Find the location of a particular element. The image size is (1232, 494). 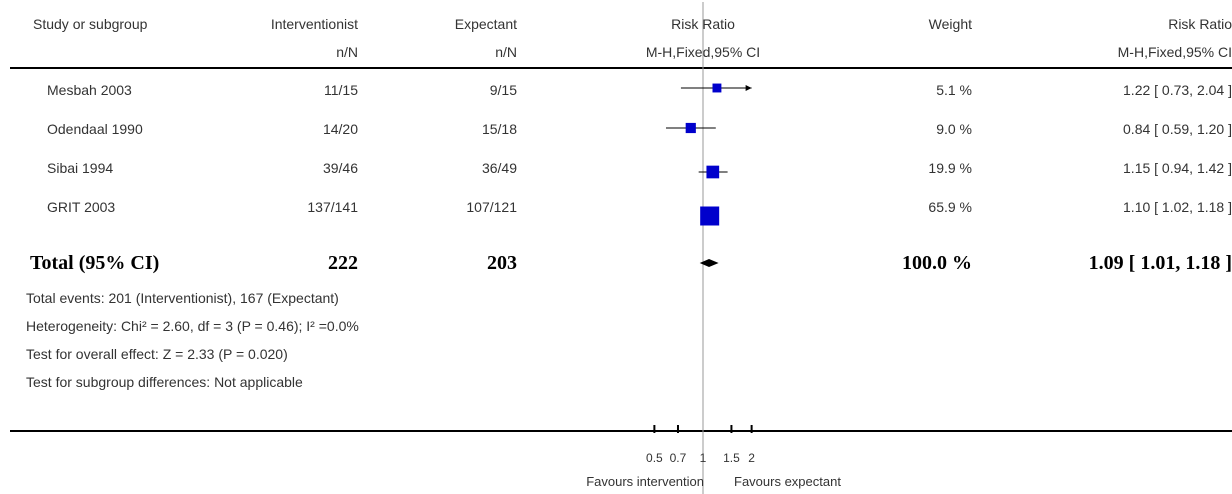

study-ci: 0.84 [ 0.59, 1.20 ] is located at coordinates (1177, 129).